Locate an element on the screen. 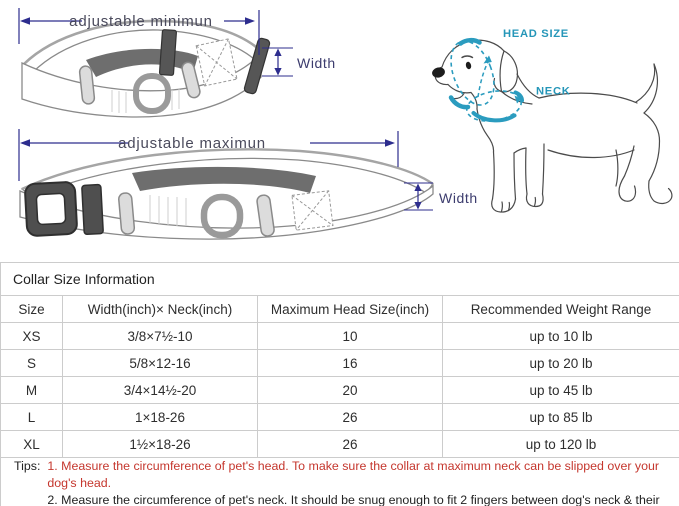  head-size-label: HEAD SIZE is located at coordinates (536, 34).